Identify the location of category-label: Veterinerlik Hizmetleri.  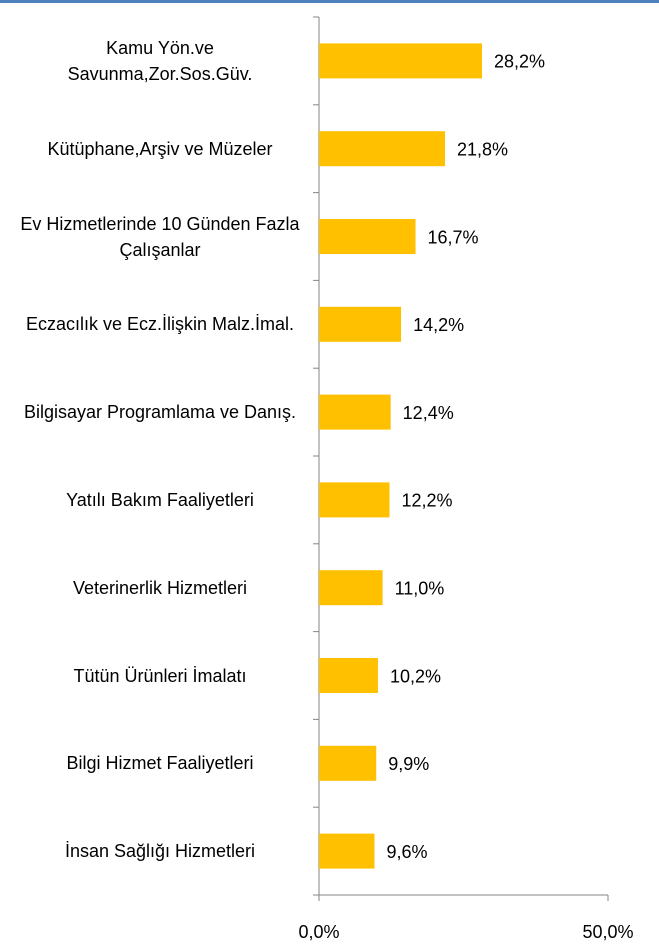
(160, 587).